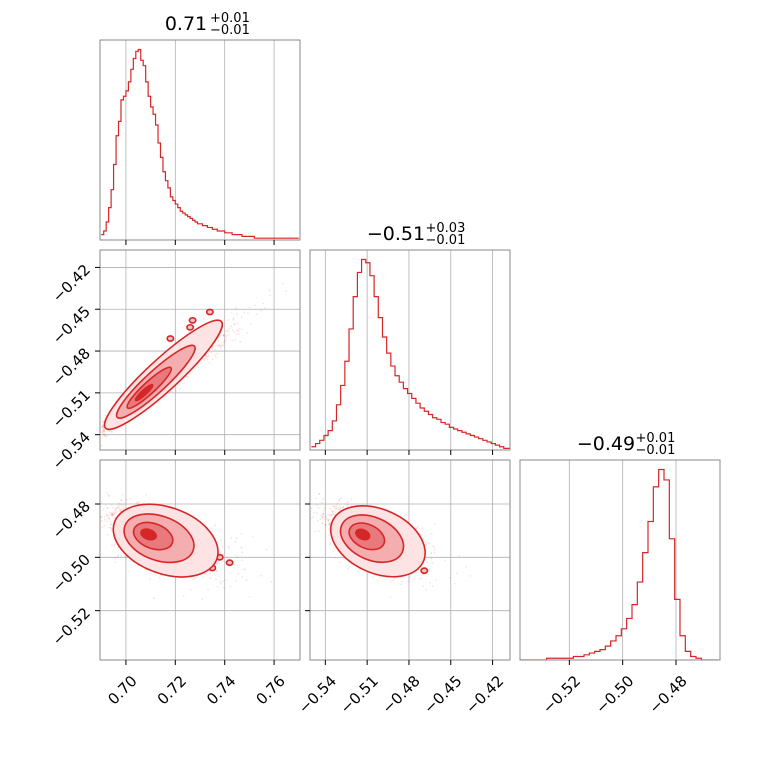  I want to click on x-tick-label-2-1: −0.50, so click(614, 694).